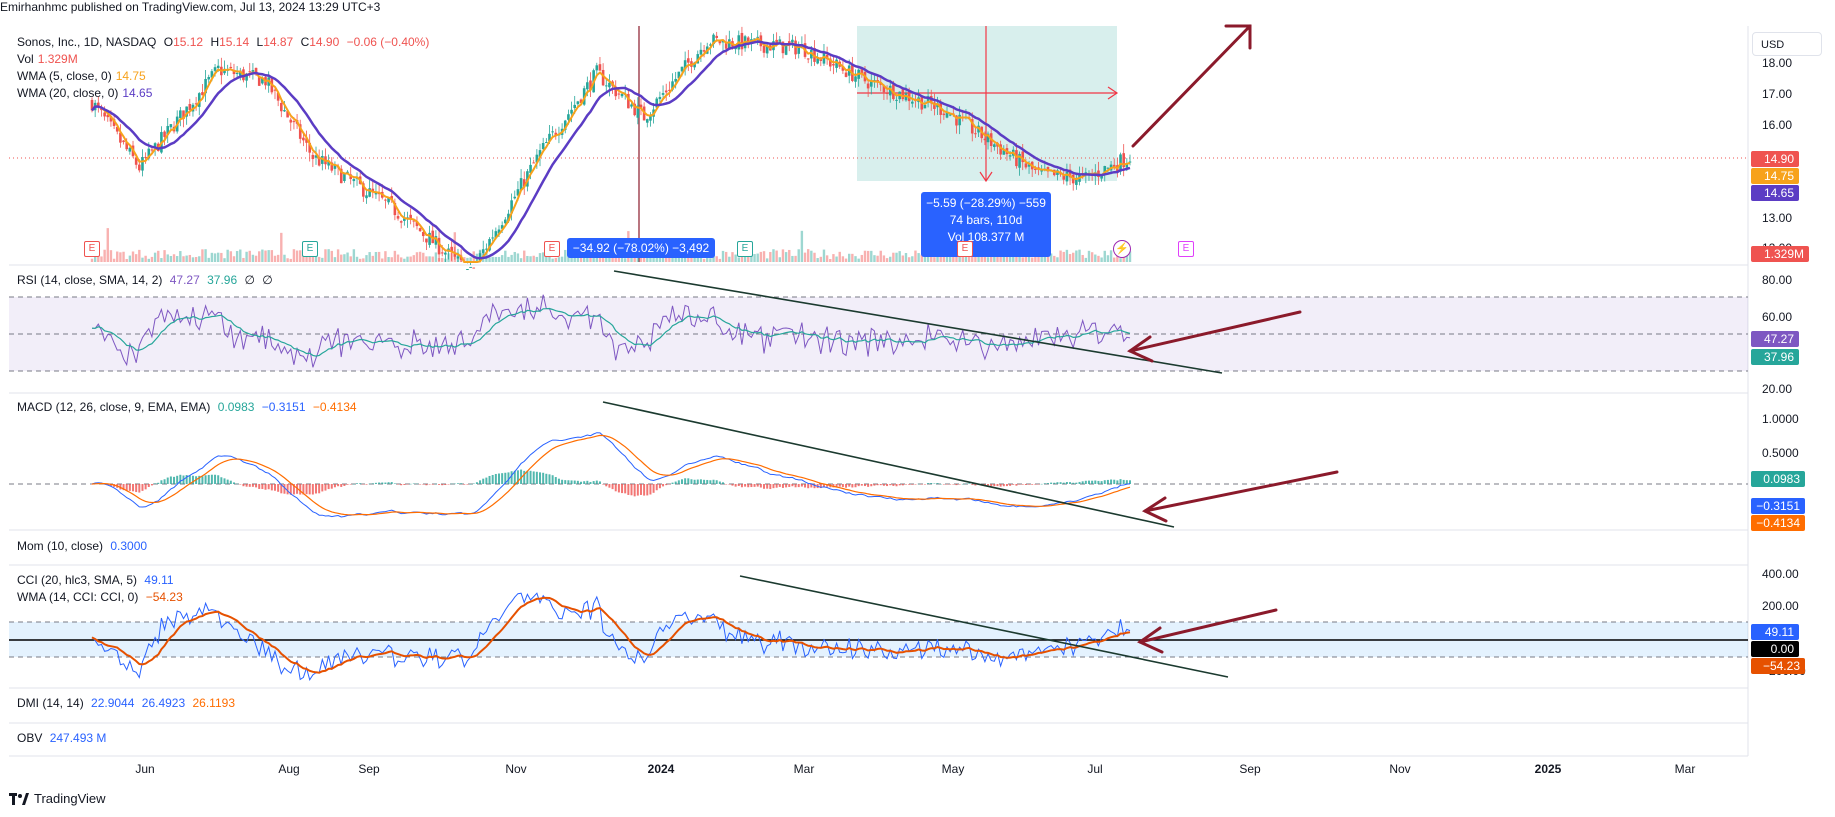 Image resolution: width=1835 pixels, height=817 pixels. What do you see at coordinates (234, 42) in the screenshot?
I see `high-value: 15.14` at bounding box center [234, 42].